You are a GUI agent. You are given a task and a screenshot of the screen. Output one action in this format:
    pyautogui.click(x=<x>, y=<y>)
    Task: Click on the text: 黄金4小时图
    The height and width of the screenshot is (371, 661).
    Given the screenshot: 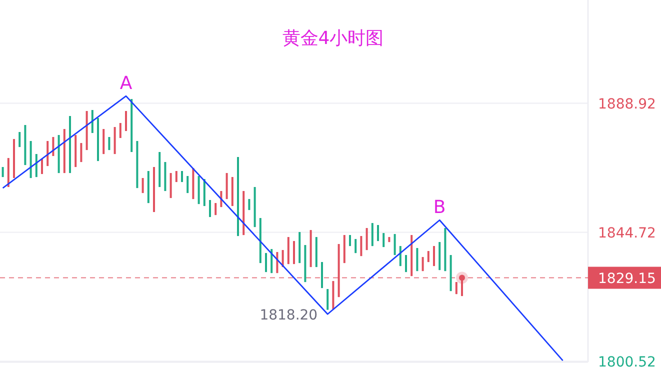 What is the action you would take?
    pyautogui.click(x=333, y=38)
    